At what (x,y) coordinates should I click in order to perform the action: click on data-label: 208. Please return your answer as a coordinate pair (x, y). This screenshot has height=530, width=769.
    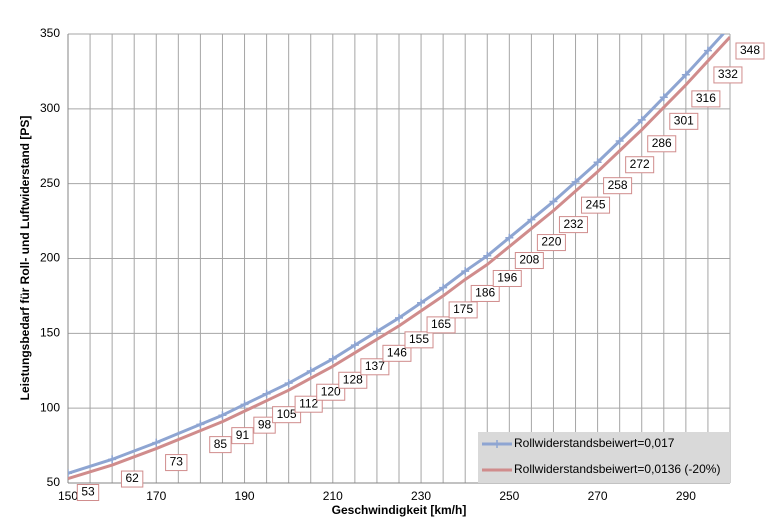
    Looking at the image, I should click on (529, 261).